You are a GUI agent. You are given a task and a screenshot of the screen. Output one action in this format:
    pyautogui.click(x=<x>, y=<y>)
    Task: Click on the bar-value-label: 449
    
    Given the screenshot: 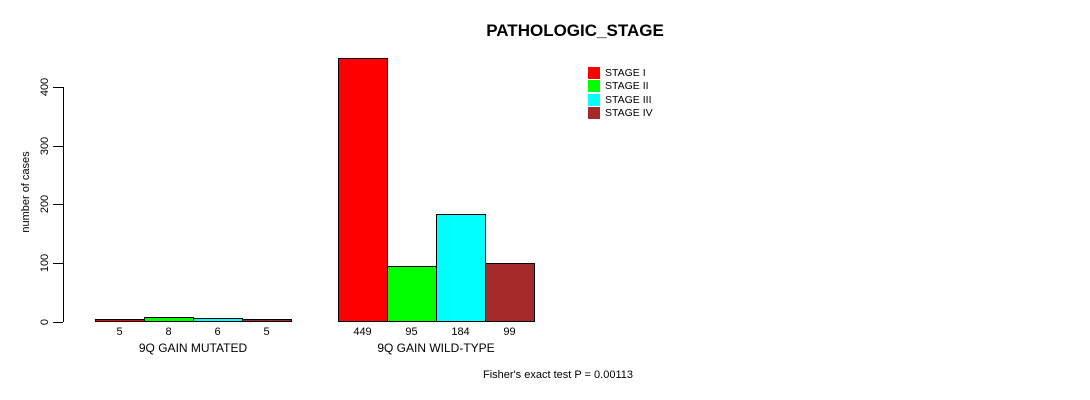 What is the action you would take?
    pyautogui.click(x=362, y=332)
    